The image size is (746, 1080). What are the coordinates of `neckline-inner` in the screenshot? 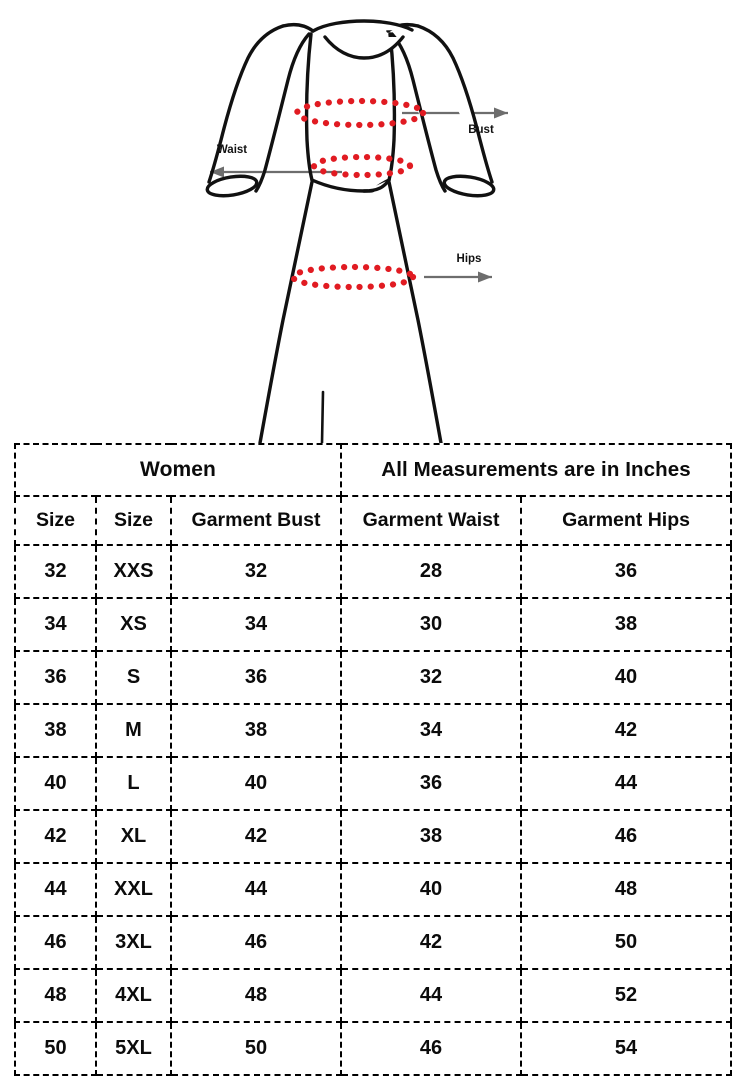 It's located at (364, 47).